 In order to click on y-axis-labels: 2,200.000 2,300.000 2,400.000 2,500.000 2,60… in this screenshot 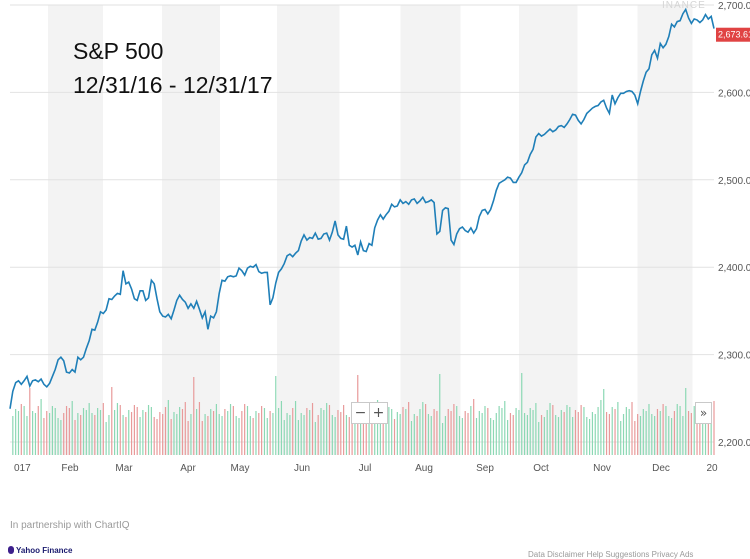, I will do `click(734, 225)`.